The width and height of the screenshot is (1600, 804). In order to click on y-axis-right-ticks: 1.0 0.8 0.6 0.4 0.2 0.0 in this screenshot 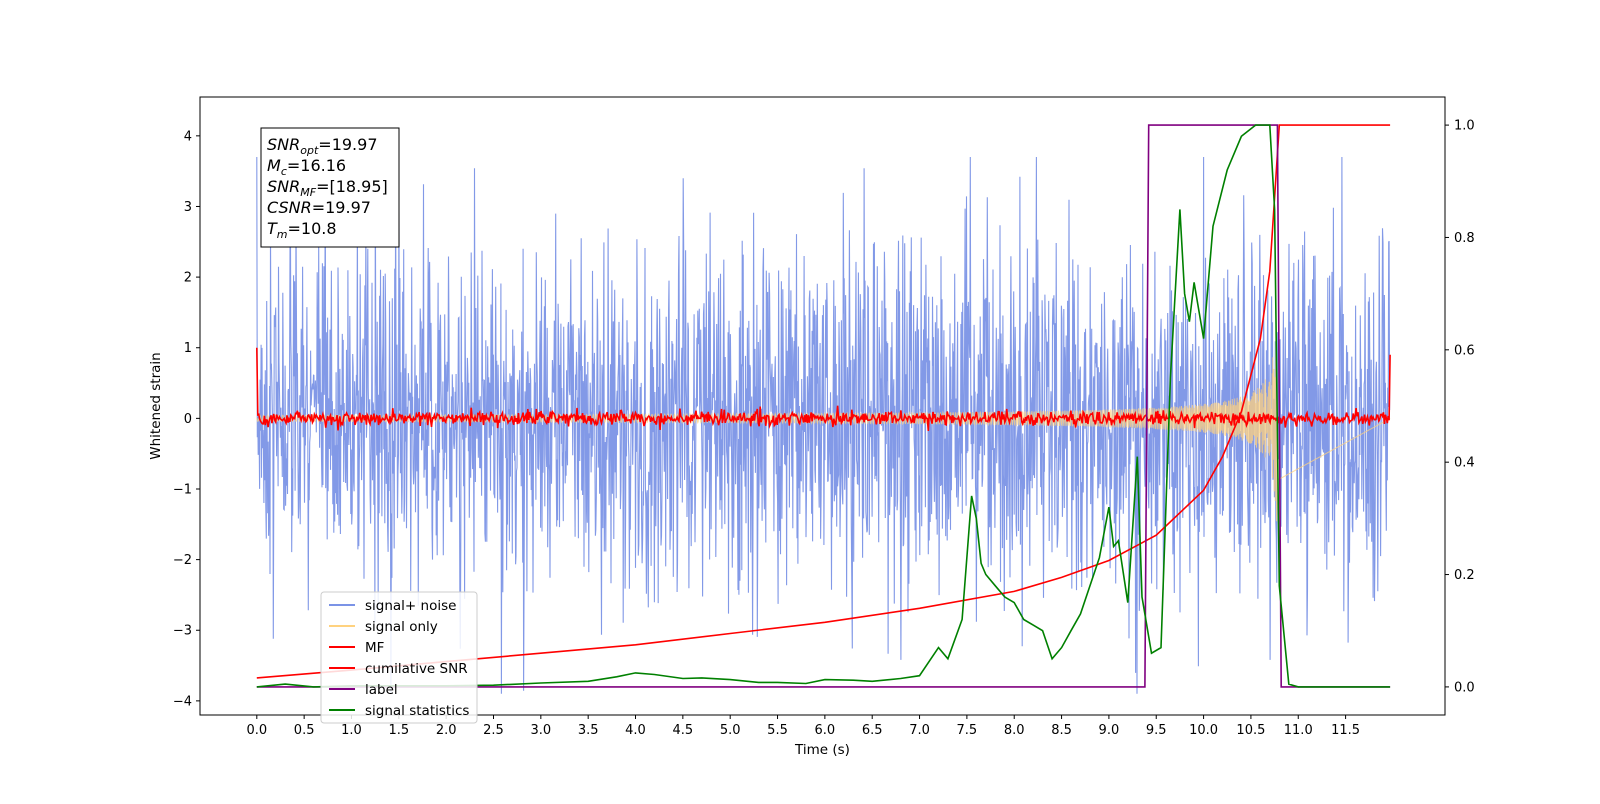, I will do `click(1460, 407)`.